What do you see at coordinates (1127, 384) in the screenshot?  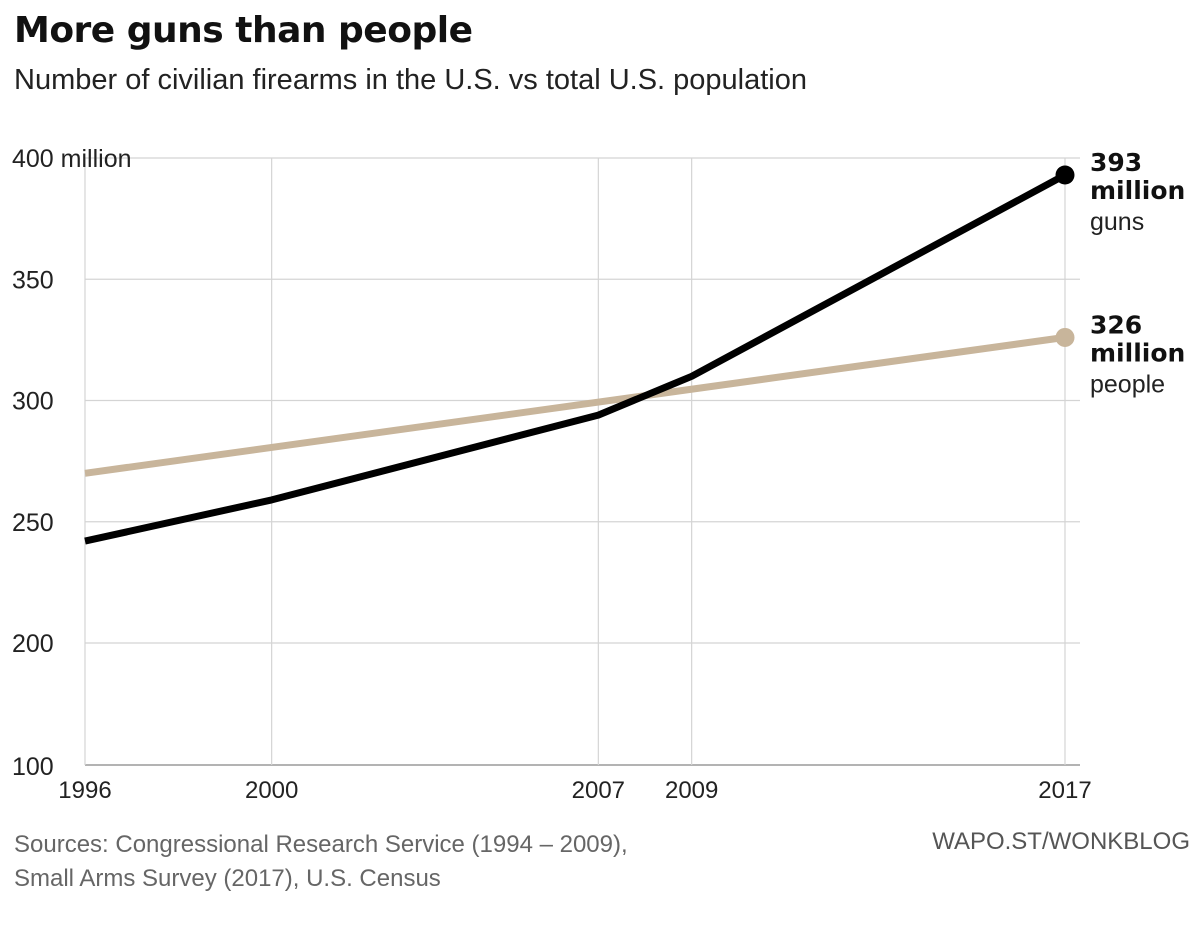 I see `end-label-name-people: people` at bounding box center [1127, 384].